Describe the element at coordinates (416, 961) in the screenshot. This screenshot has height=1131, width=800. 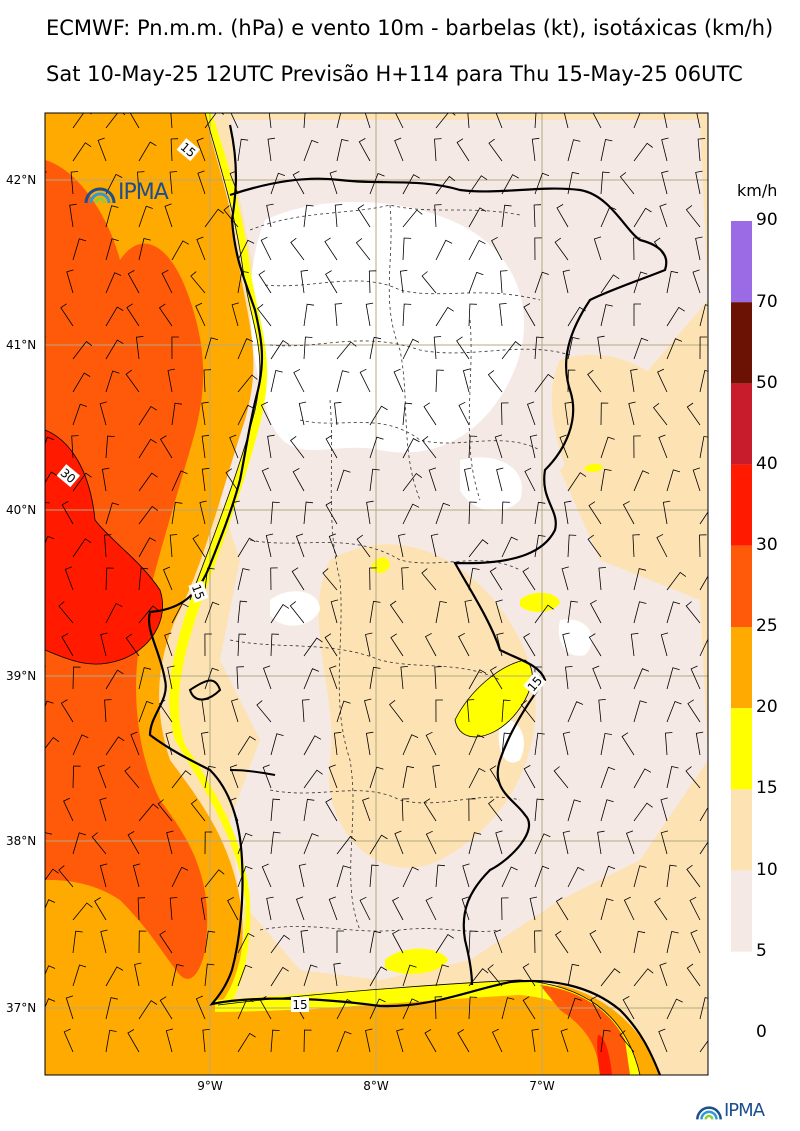
I see `field-fresh-patch` at that location.